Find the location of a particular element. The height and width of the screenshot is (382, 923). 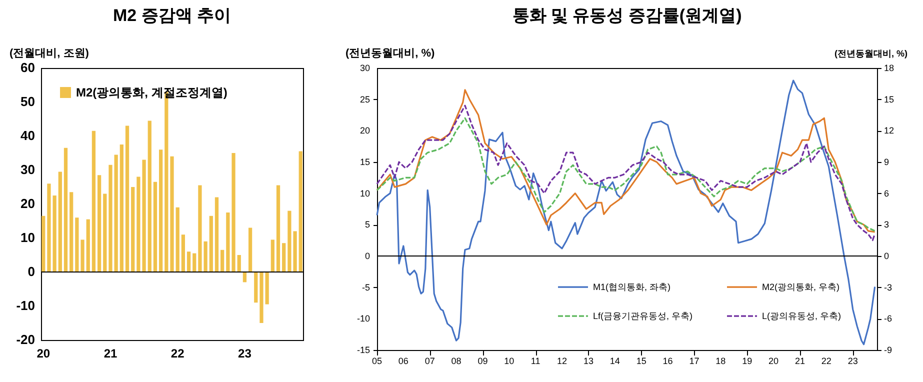

chart-title: 통화 및 유동성 증감률(원계열) is located at coordinates (627, 15).